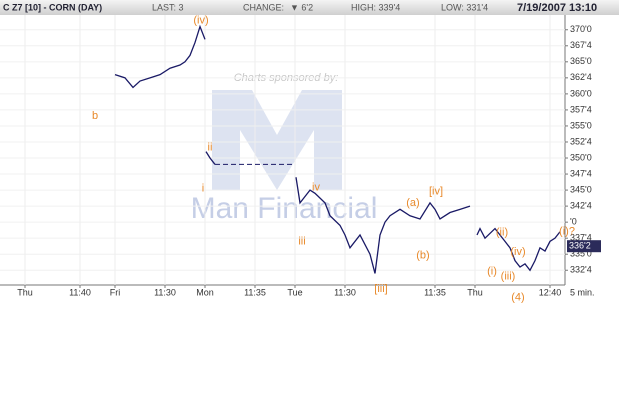 The height and width of the screenshot is (408, 619). Describe the element at coordinates (581, 173) in the screenshot. I see `y-tick-label: 347'4` at that location.